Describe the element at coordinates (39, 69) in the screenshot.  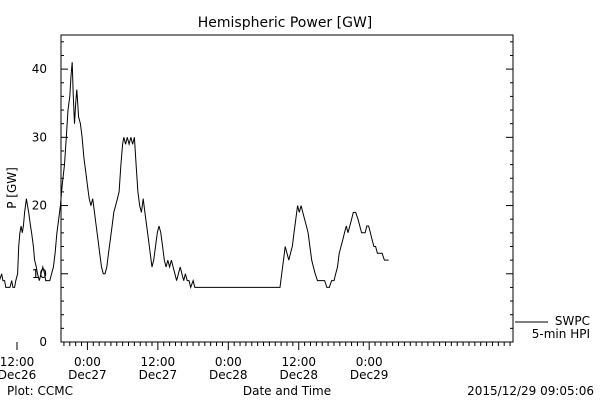
I see `y-tick-label: 40` at that location.